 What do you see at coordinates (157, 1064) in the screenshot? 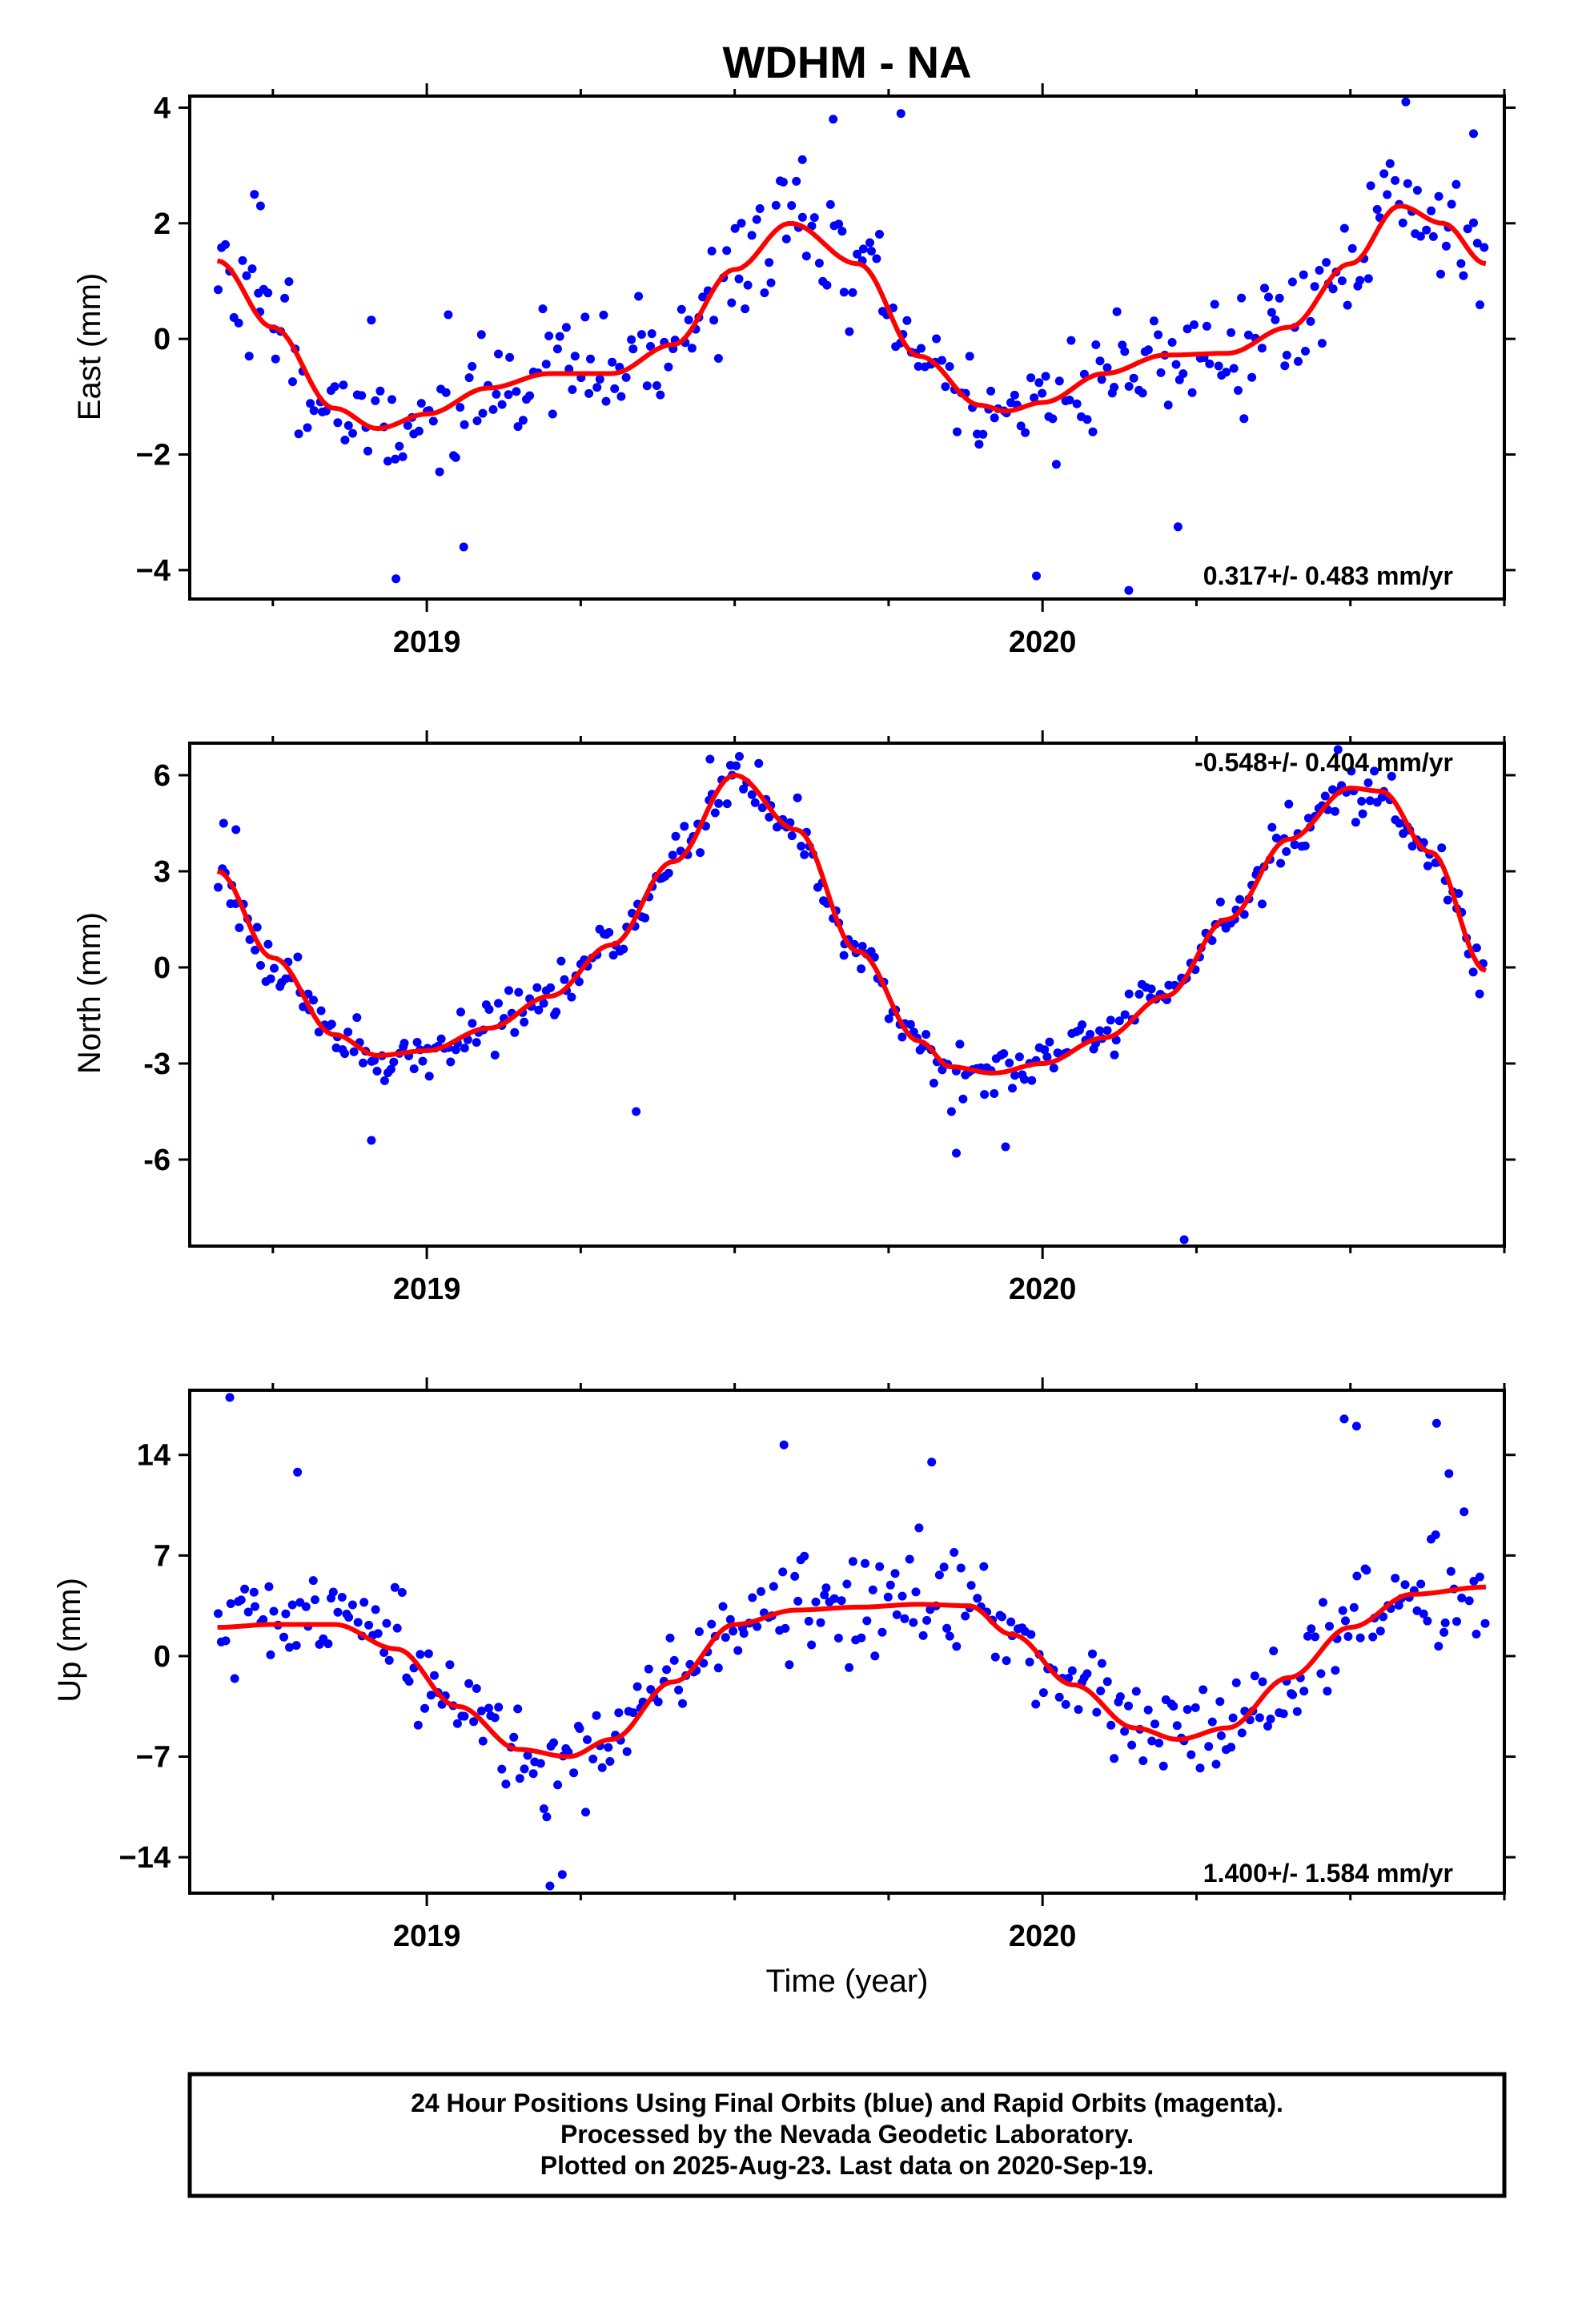
I see `north-y-tick-label: -3` at bounding box center [157, 1064].